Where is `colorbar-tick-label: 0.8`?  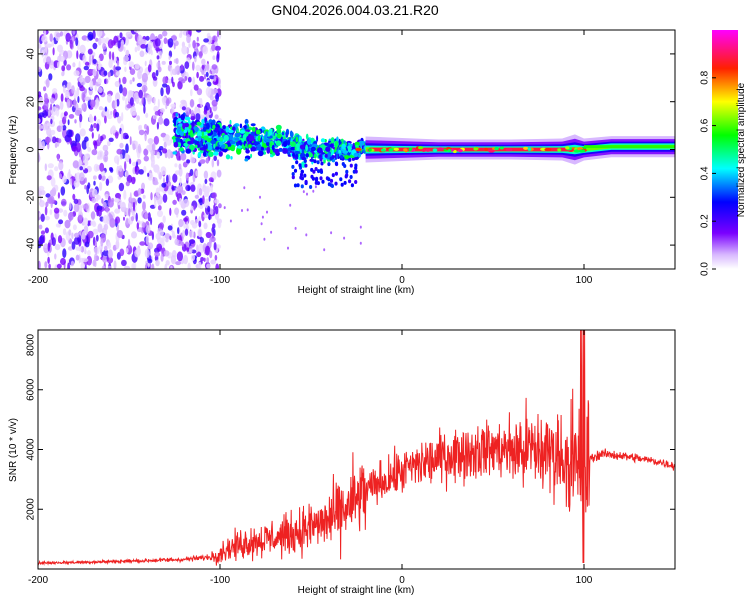 colorbar-tick-label: 0.8 is located at coordinates (705, 77).